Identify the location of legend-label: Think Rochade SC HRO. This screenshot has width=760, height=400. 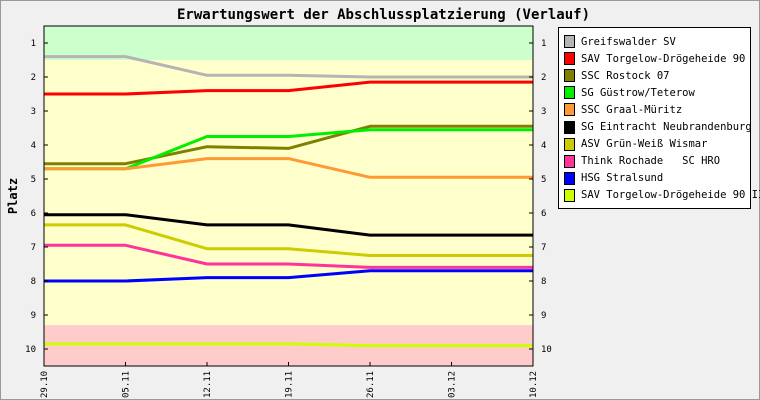
(651, 161).